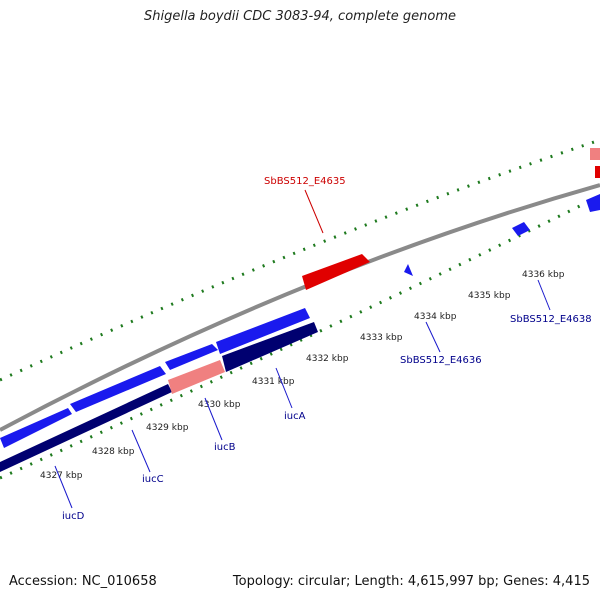 The height and width of the screenshot is (600, 600). Describe the element at coordinates (113, 452) in the screenshot. I see `tick-label: 4328 kbp` at that location.